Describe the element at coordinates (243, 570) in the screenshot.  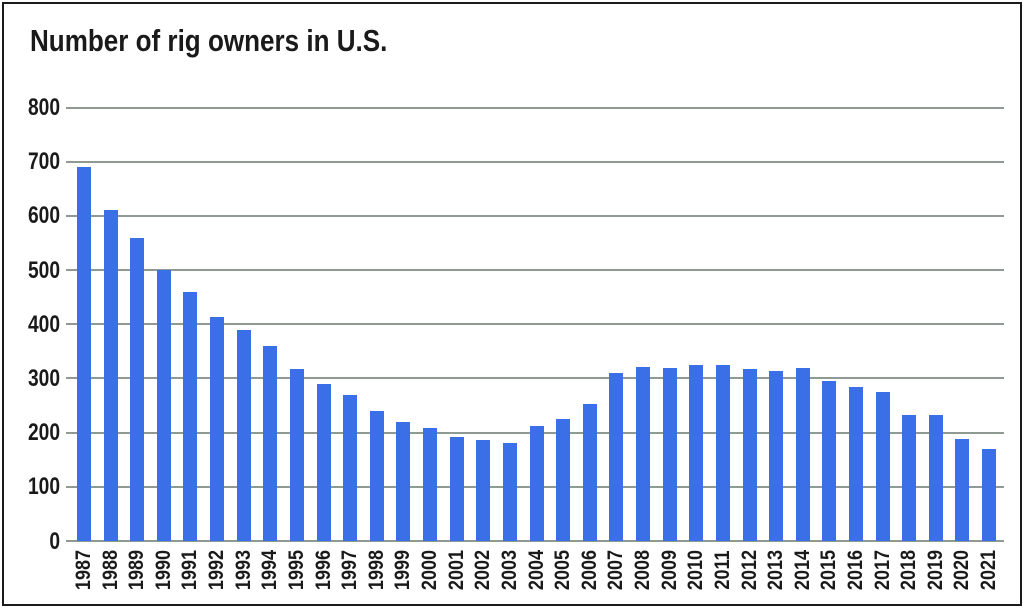
I see `x-axis-label-1993: 1993` at that location.